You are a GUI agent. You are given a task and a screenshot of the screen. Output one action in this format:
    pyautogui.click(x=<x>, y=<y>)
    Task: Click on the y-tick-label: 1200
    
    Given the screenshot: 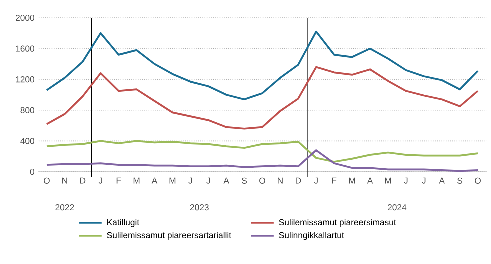 What is the action you would take?
    pyautogui.click(x=25, y=79)
    